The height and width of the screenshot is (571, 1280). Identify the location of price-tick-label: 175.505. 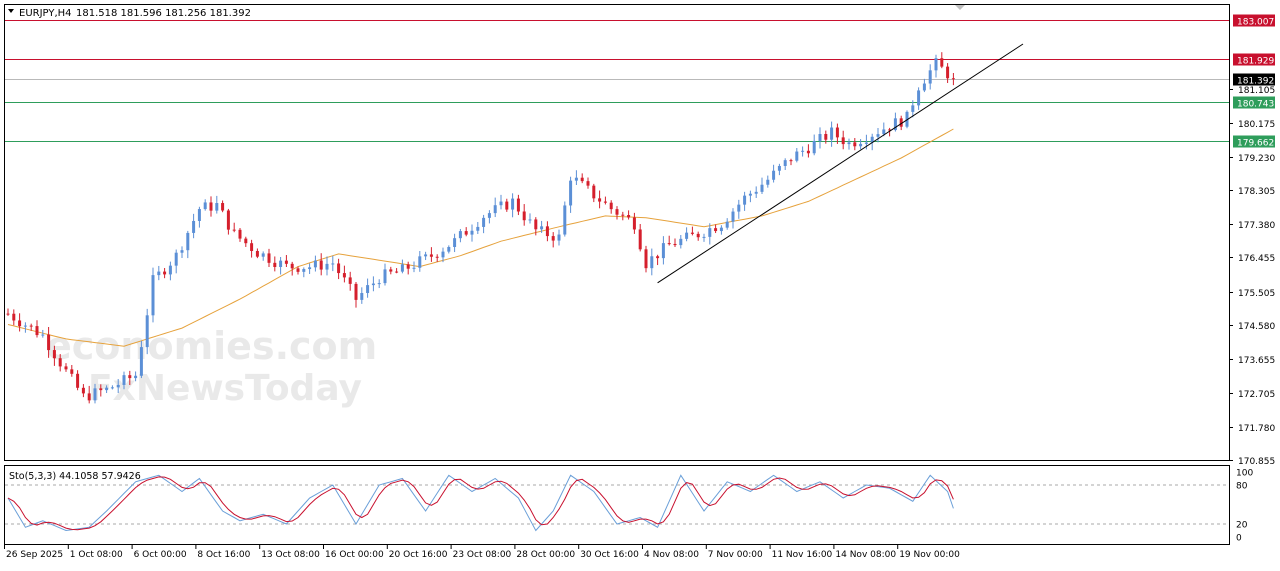
(1256, 294).